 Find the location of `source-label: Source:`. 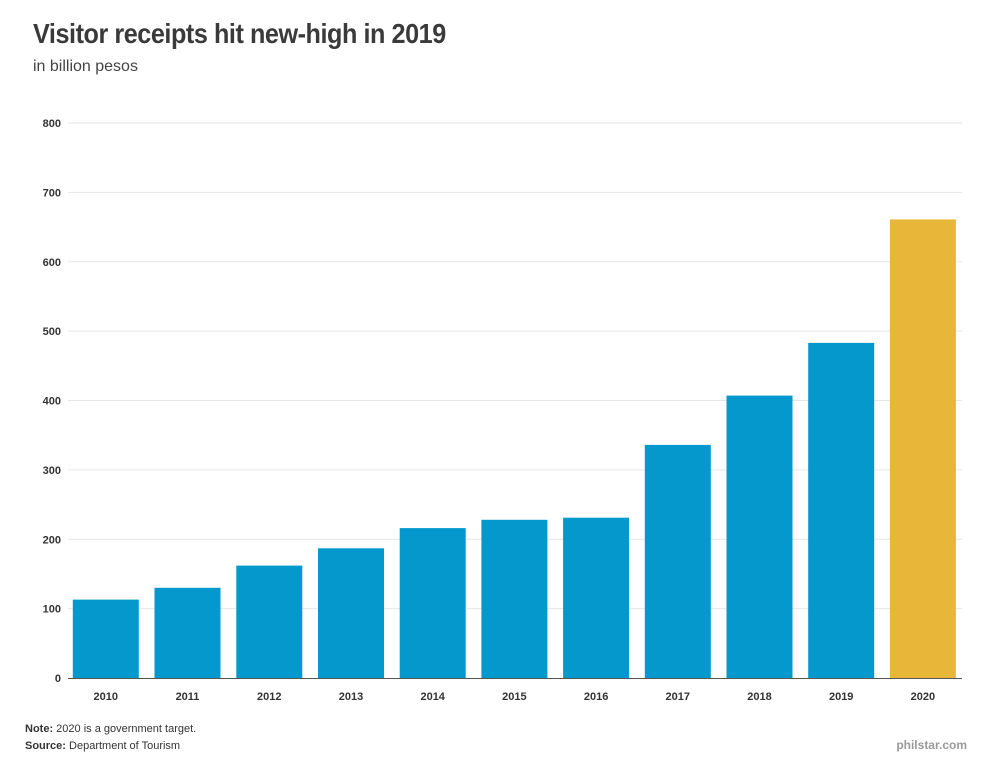

source-label: Source: is located at coordinates (45, 746).